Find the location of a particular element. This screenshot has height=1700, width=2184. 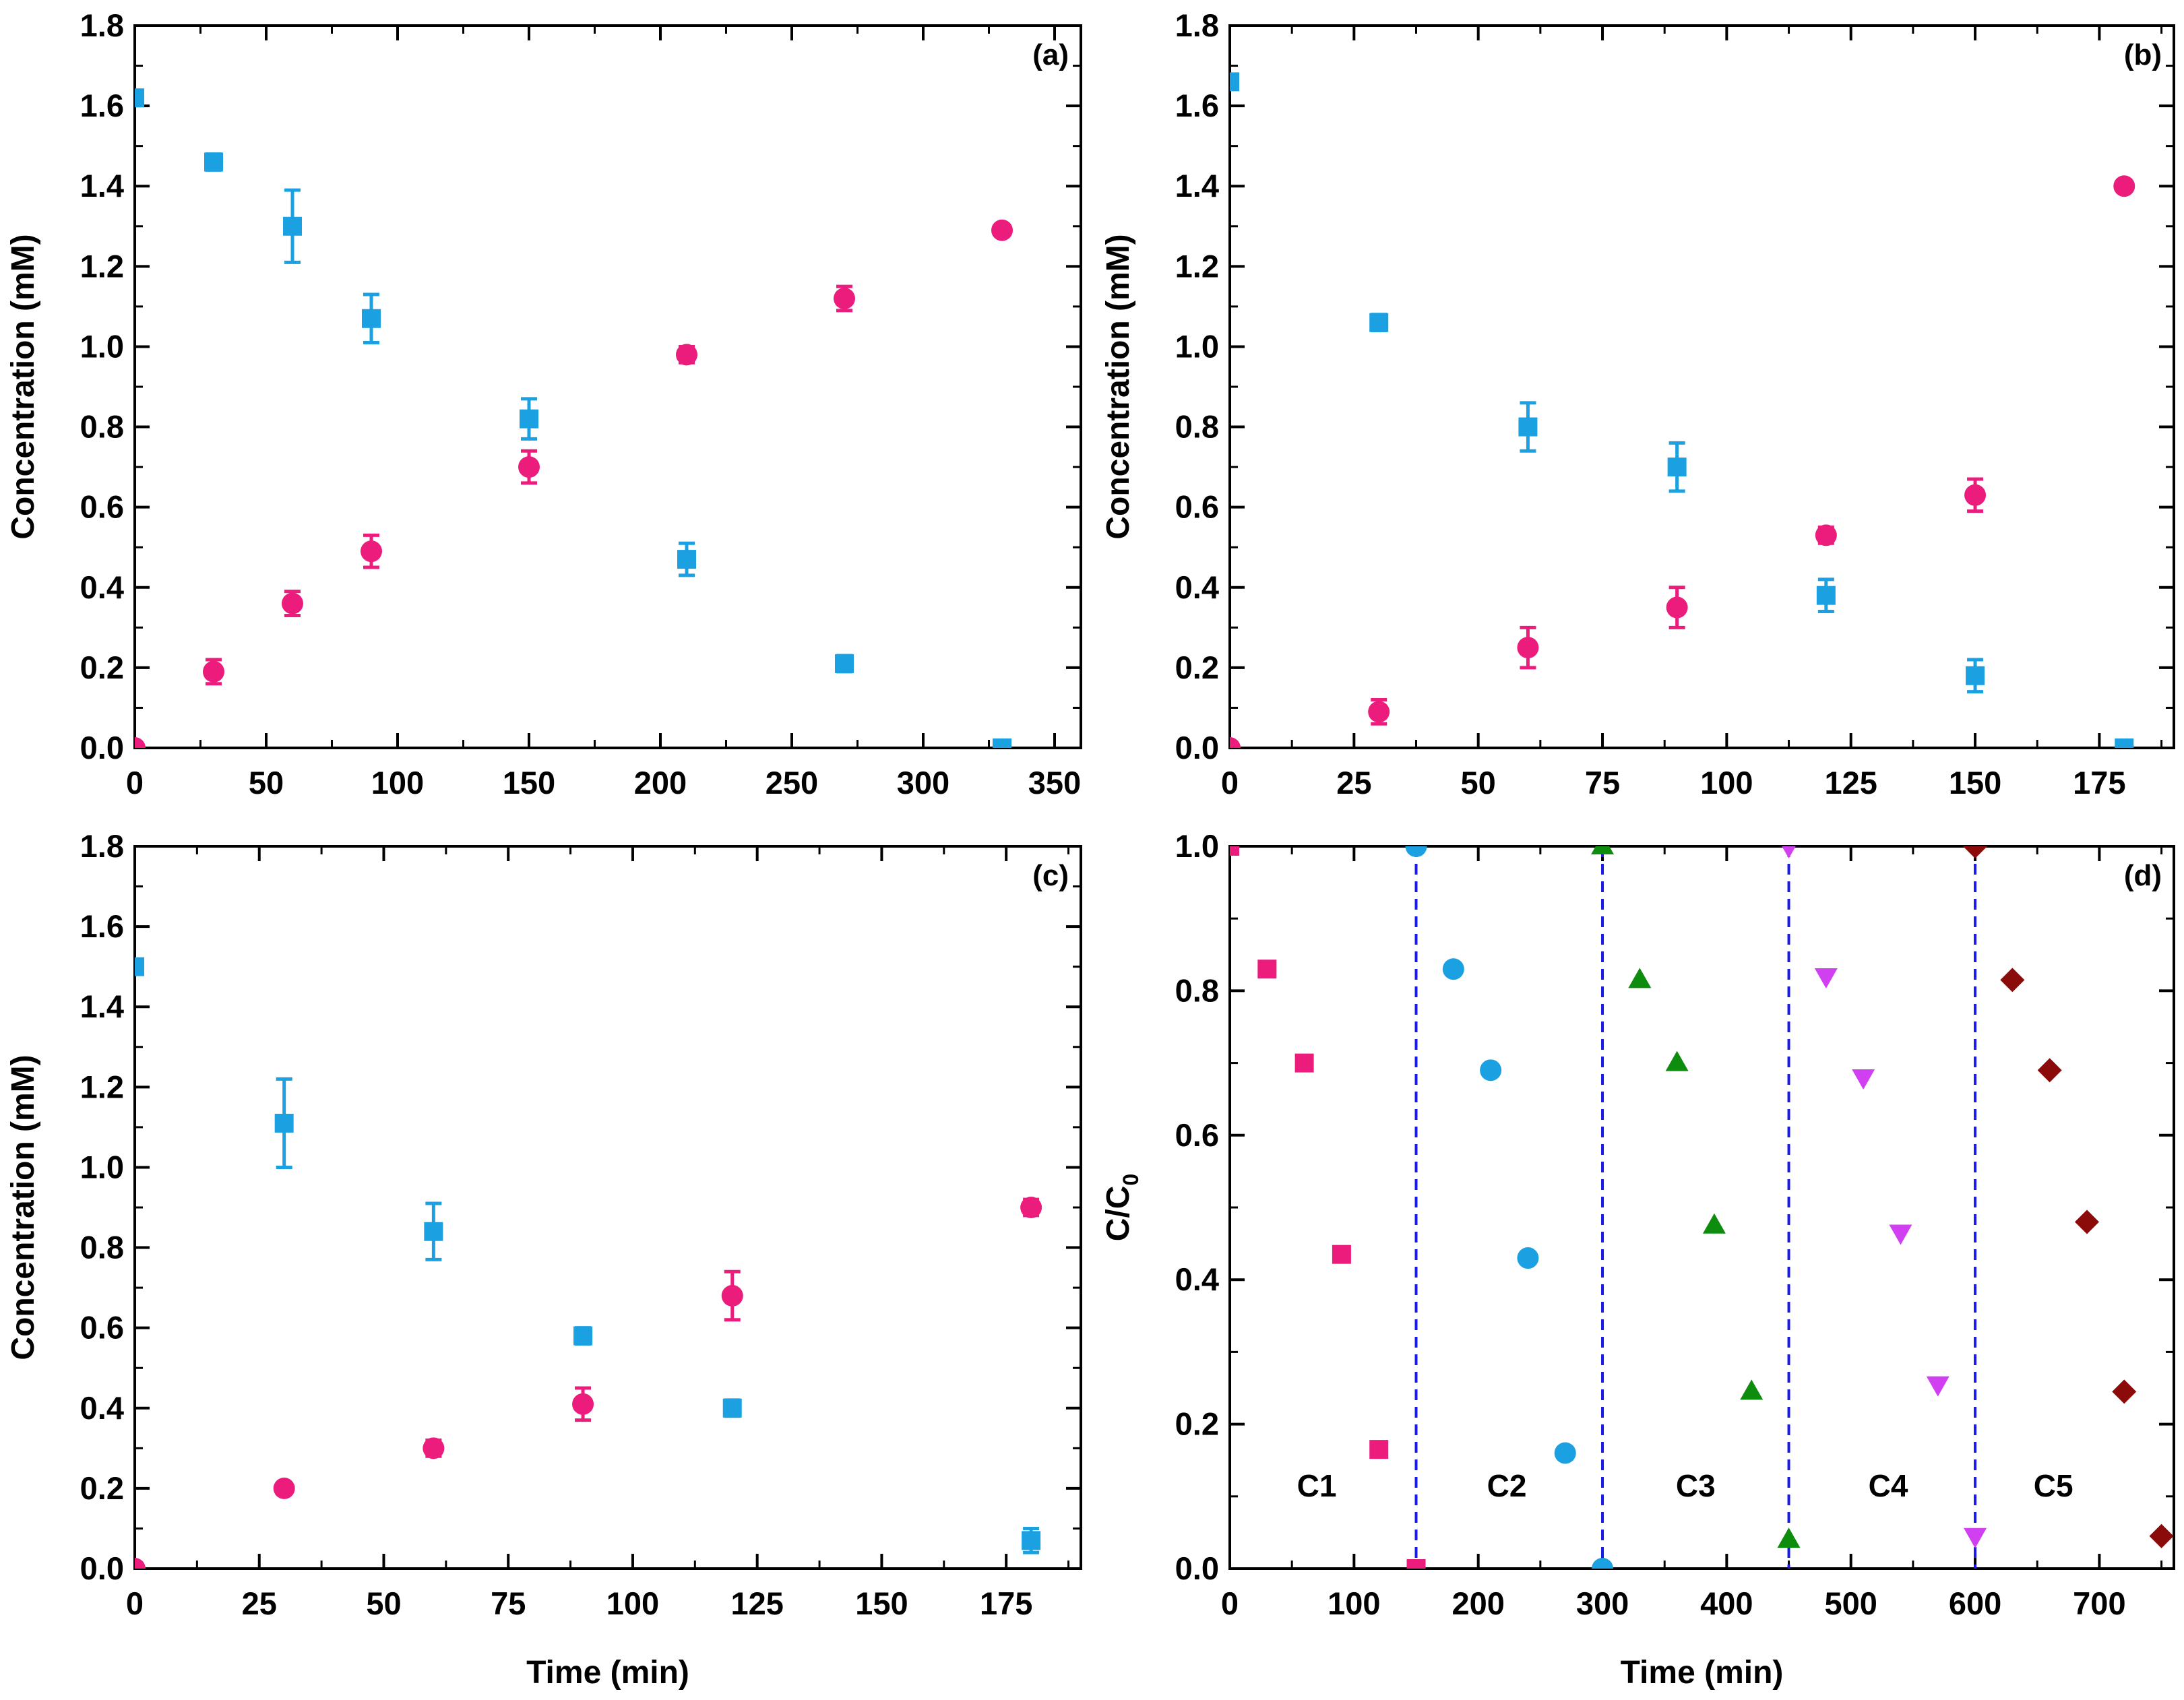

panel-tag: (a) is located at coordinates (1050, 54).